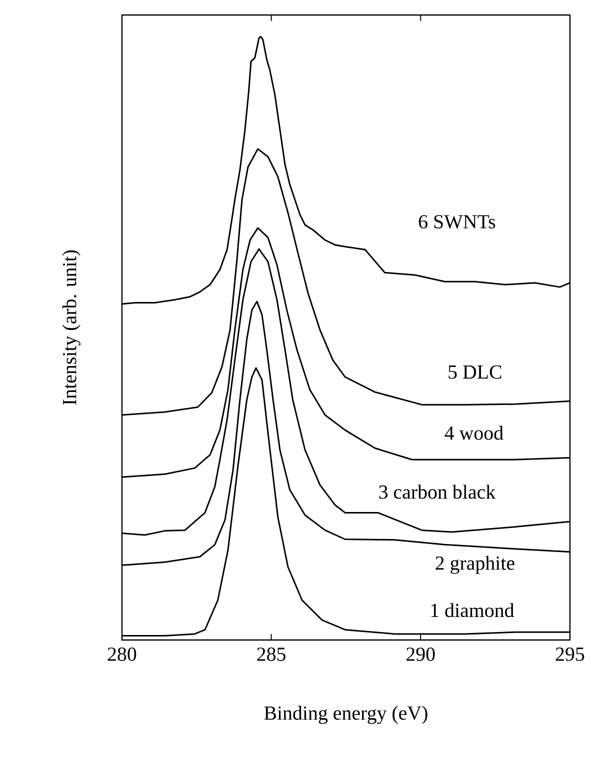  Describe the element at coordinates (271, 654) in the screenshot. I see `x-tick-label: 285` at that location.